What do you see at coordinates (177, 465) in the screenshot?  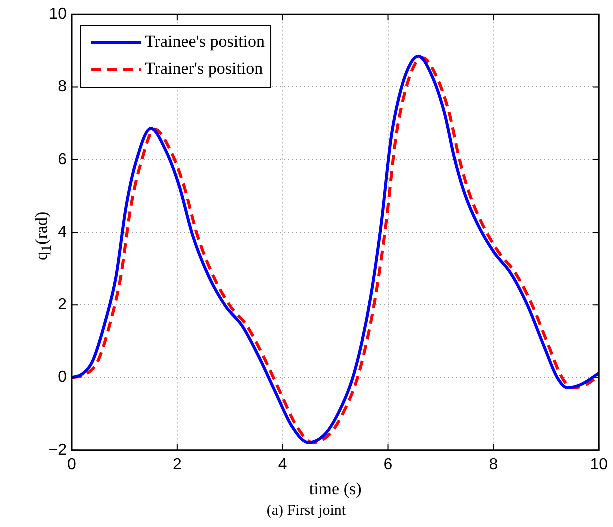 I see `x-tick-label: 2` at bounding box center [177, 465].